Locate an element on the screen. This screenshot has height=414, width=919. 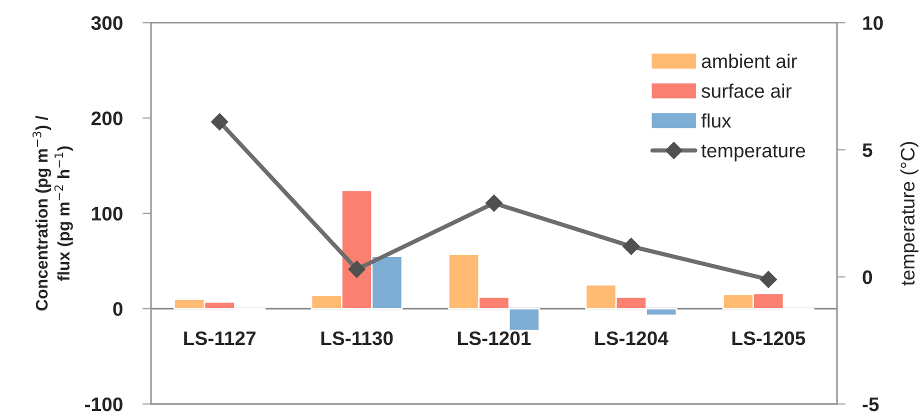
legend-label: temperature is located at coordinates (753, 153).